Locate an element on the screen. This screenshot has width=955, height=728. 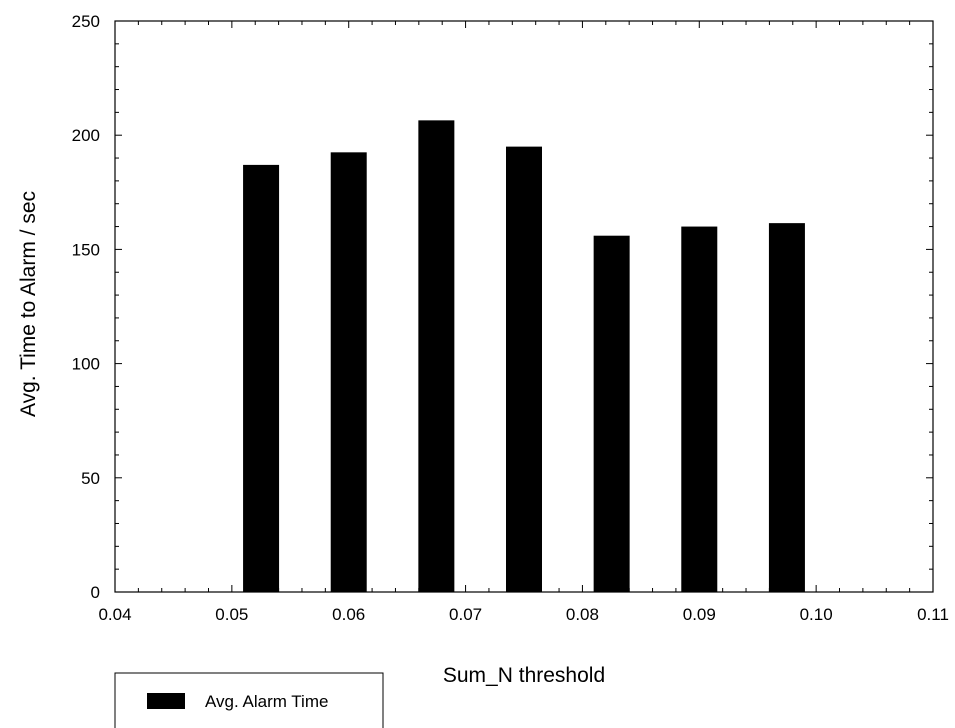
x-tick-label: 0.06 is located at coordinates (348, 614).